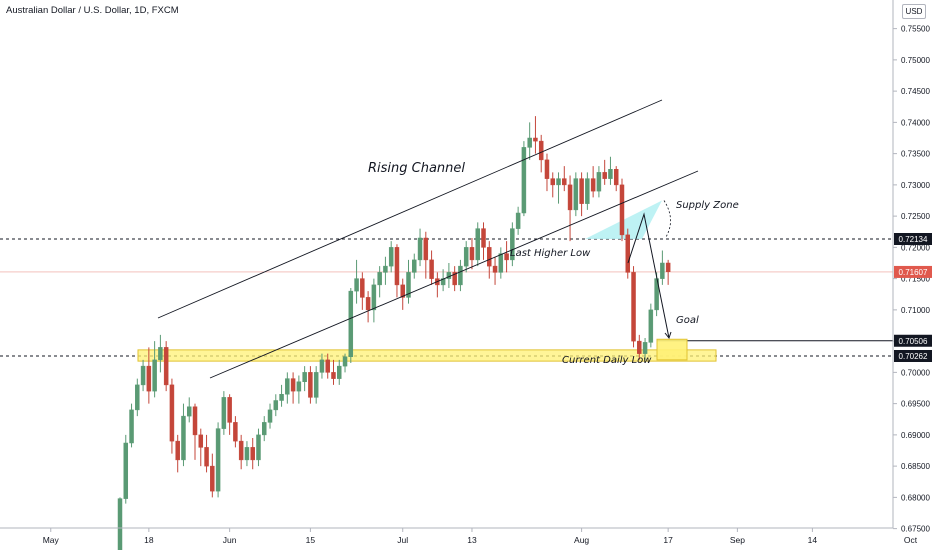  I want to click on time-tick-label: 15, so click(311, 540).